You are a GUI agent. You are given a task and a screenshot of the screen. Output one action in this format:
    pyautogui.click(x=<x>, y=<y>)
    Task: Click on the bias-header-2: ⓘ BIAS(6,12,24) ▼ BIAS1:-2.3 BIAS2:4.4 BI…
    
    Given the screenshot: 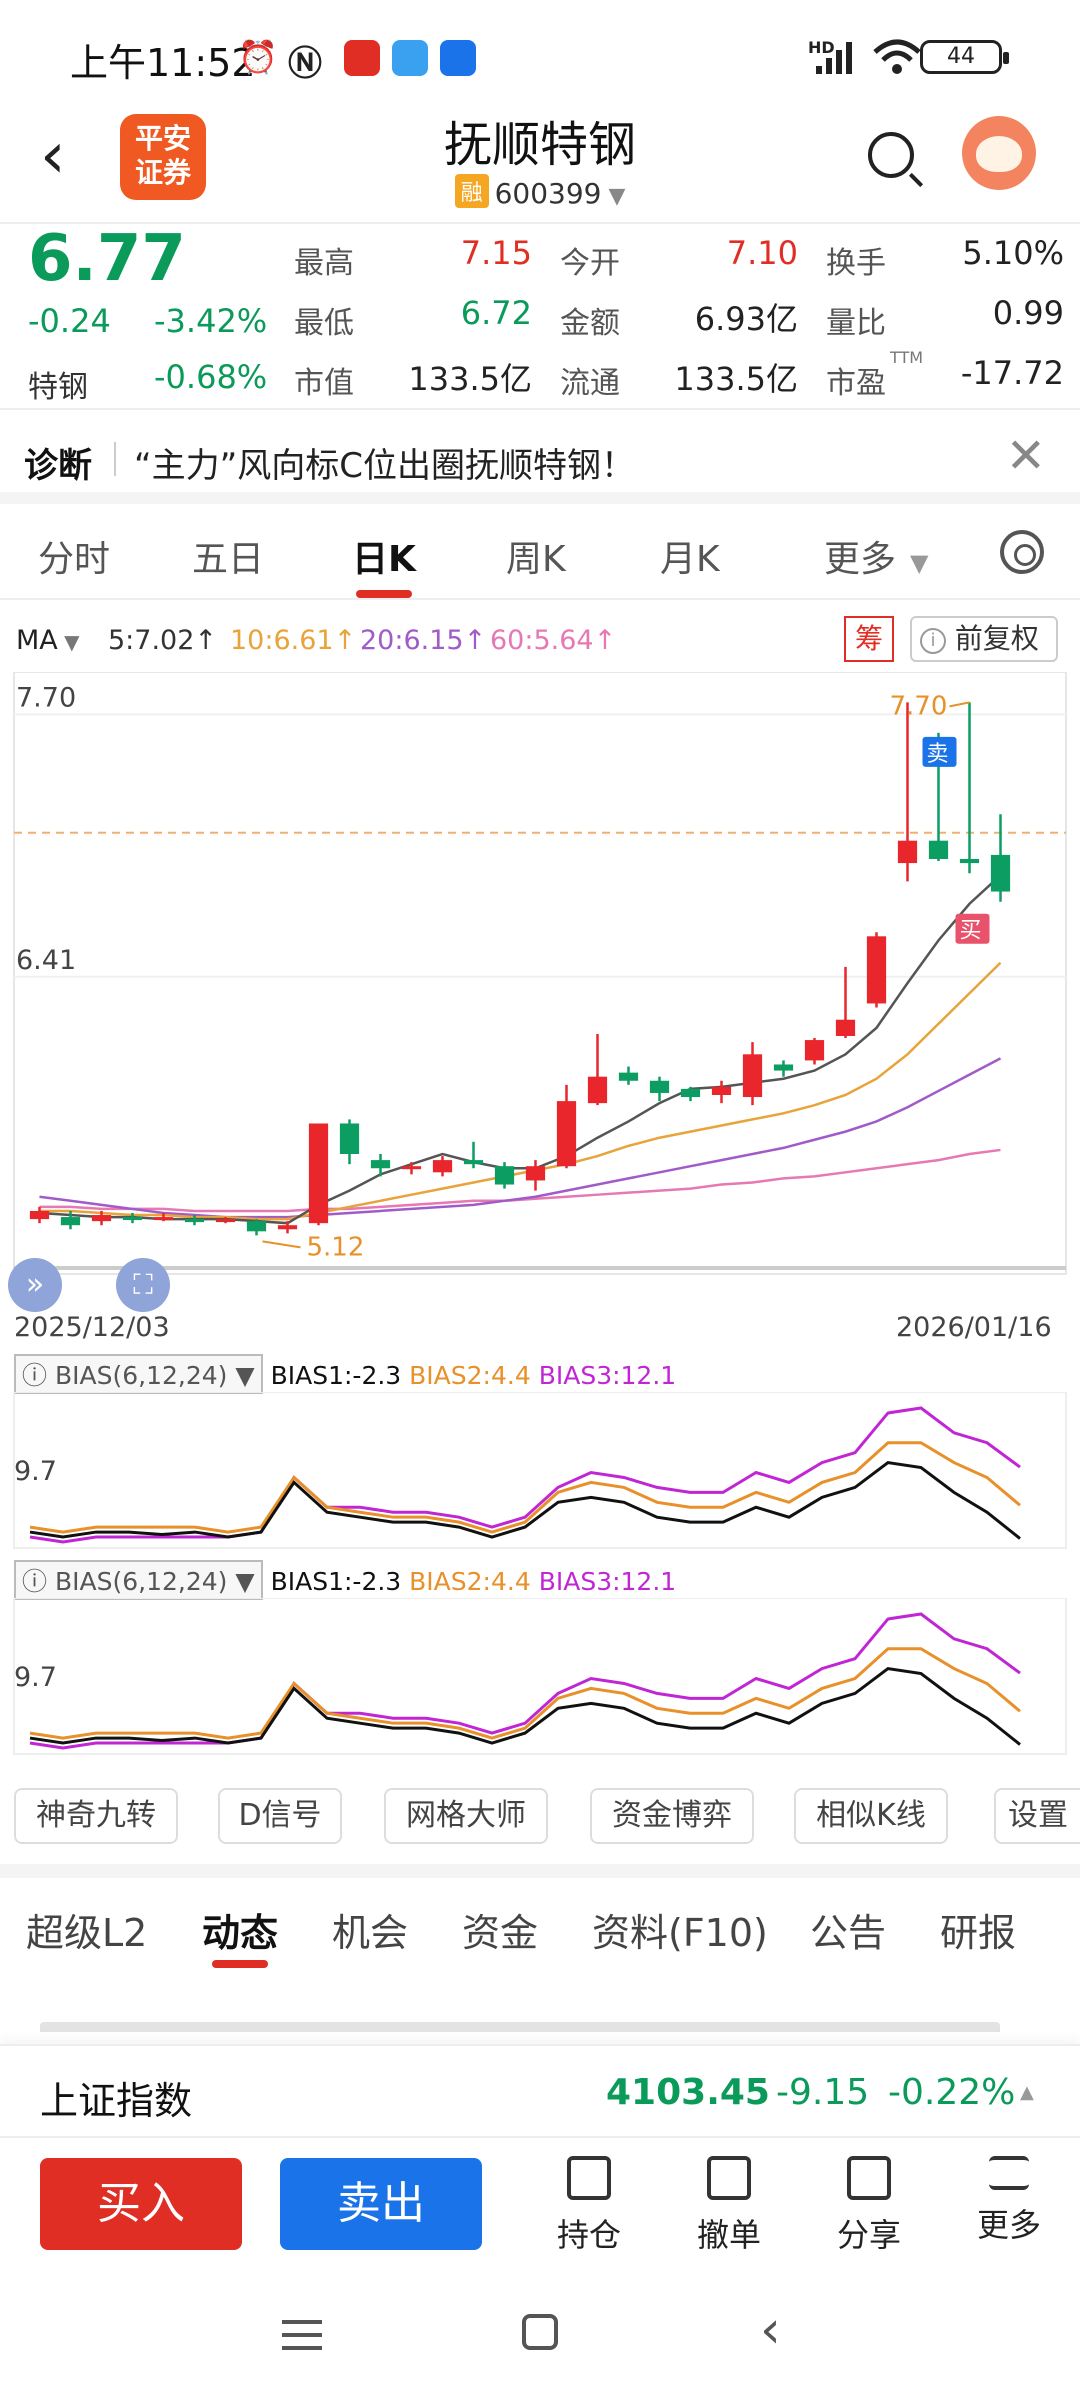 What is the action you would take?
    pyautogui.click(x=345, y=1580)
    